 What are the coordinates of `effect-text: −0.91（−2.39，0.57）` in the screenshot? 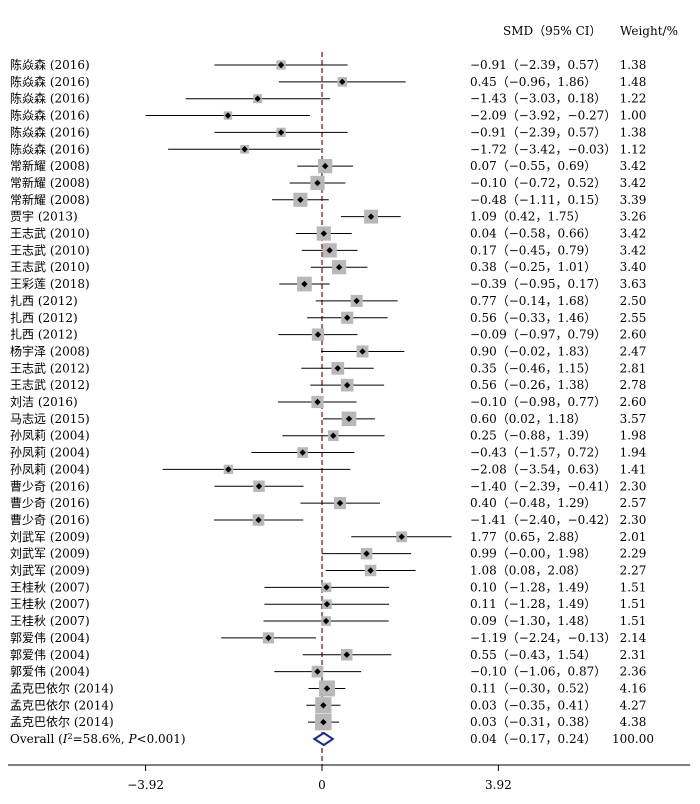 It's located at (538, 65).